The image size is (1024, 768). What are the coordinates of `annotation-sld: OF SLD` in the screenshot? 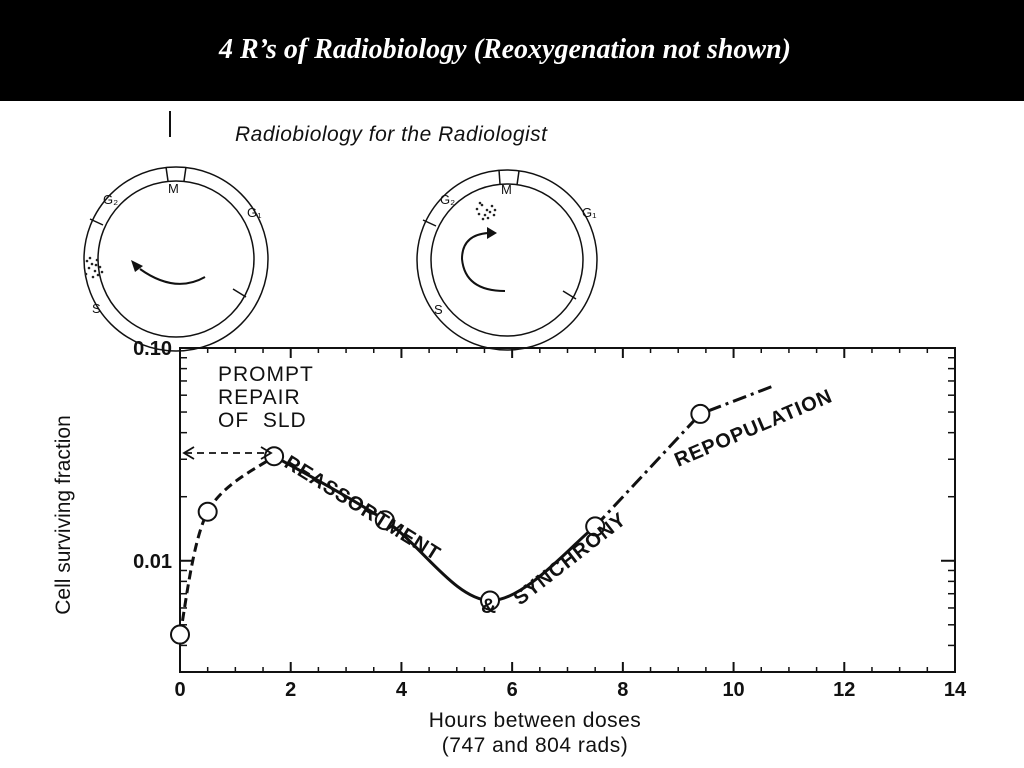 It's located at (262, 420).